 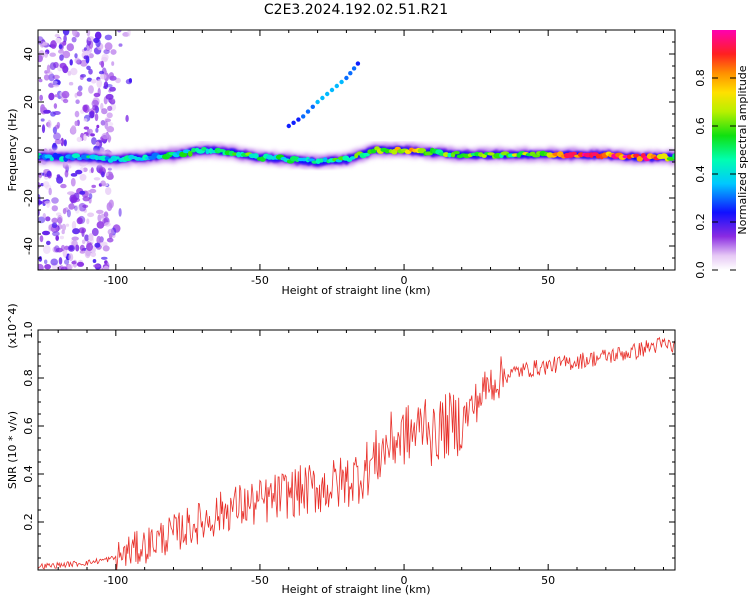 I want to click on colorbar-tick-label: 0.0, so click(x=700, y=270).